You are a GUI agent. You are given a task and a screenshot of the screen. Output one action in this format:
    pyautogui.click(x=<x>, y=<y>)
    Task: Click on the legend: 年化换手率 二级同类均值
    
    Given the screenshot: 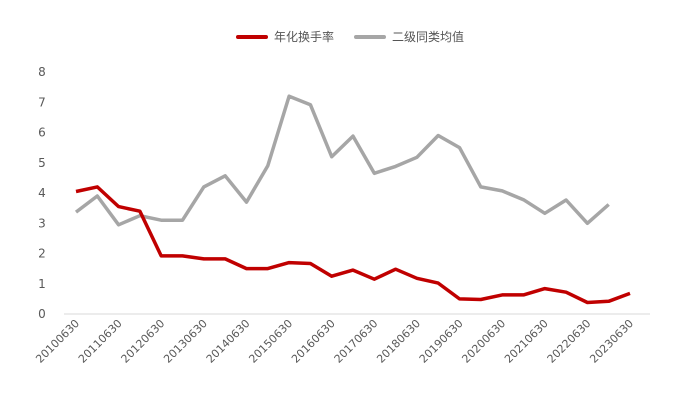 What is the action you would take?
    pyautogui.click(x=350, y=36)
    